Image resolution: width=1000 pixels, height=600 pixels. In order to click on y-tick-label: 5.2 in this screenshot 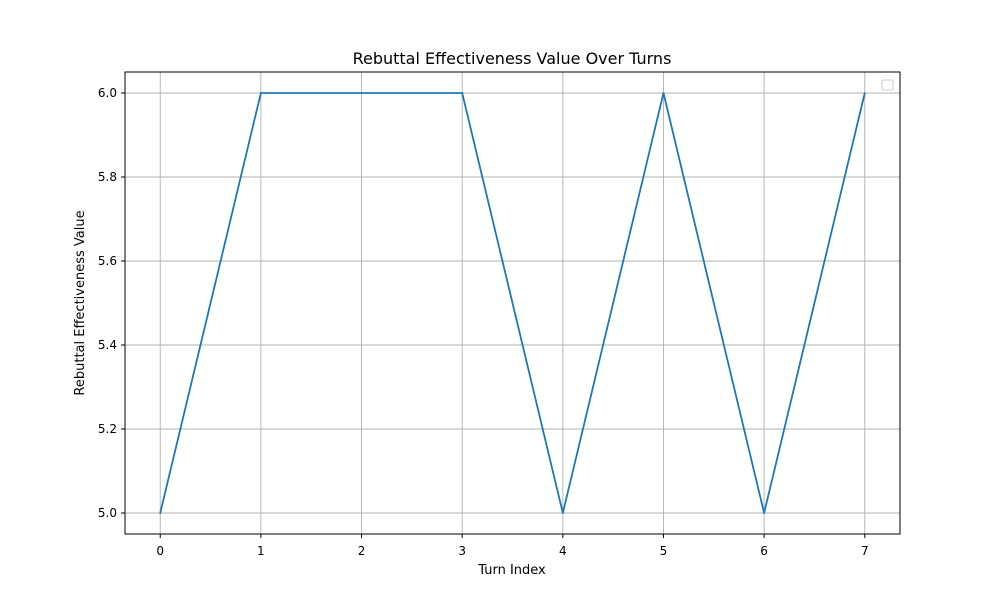, I will do `click(107, 429)`.